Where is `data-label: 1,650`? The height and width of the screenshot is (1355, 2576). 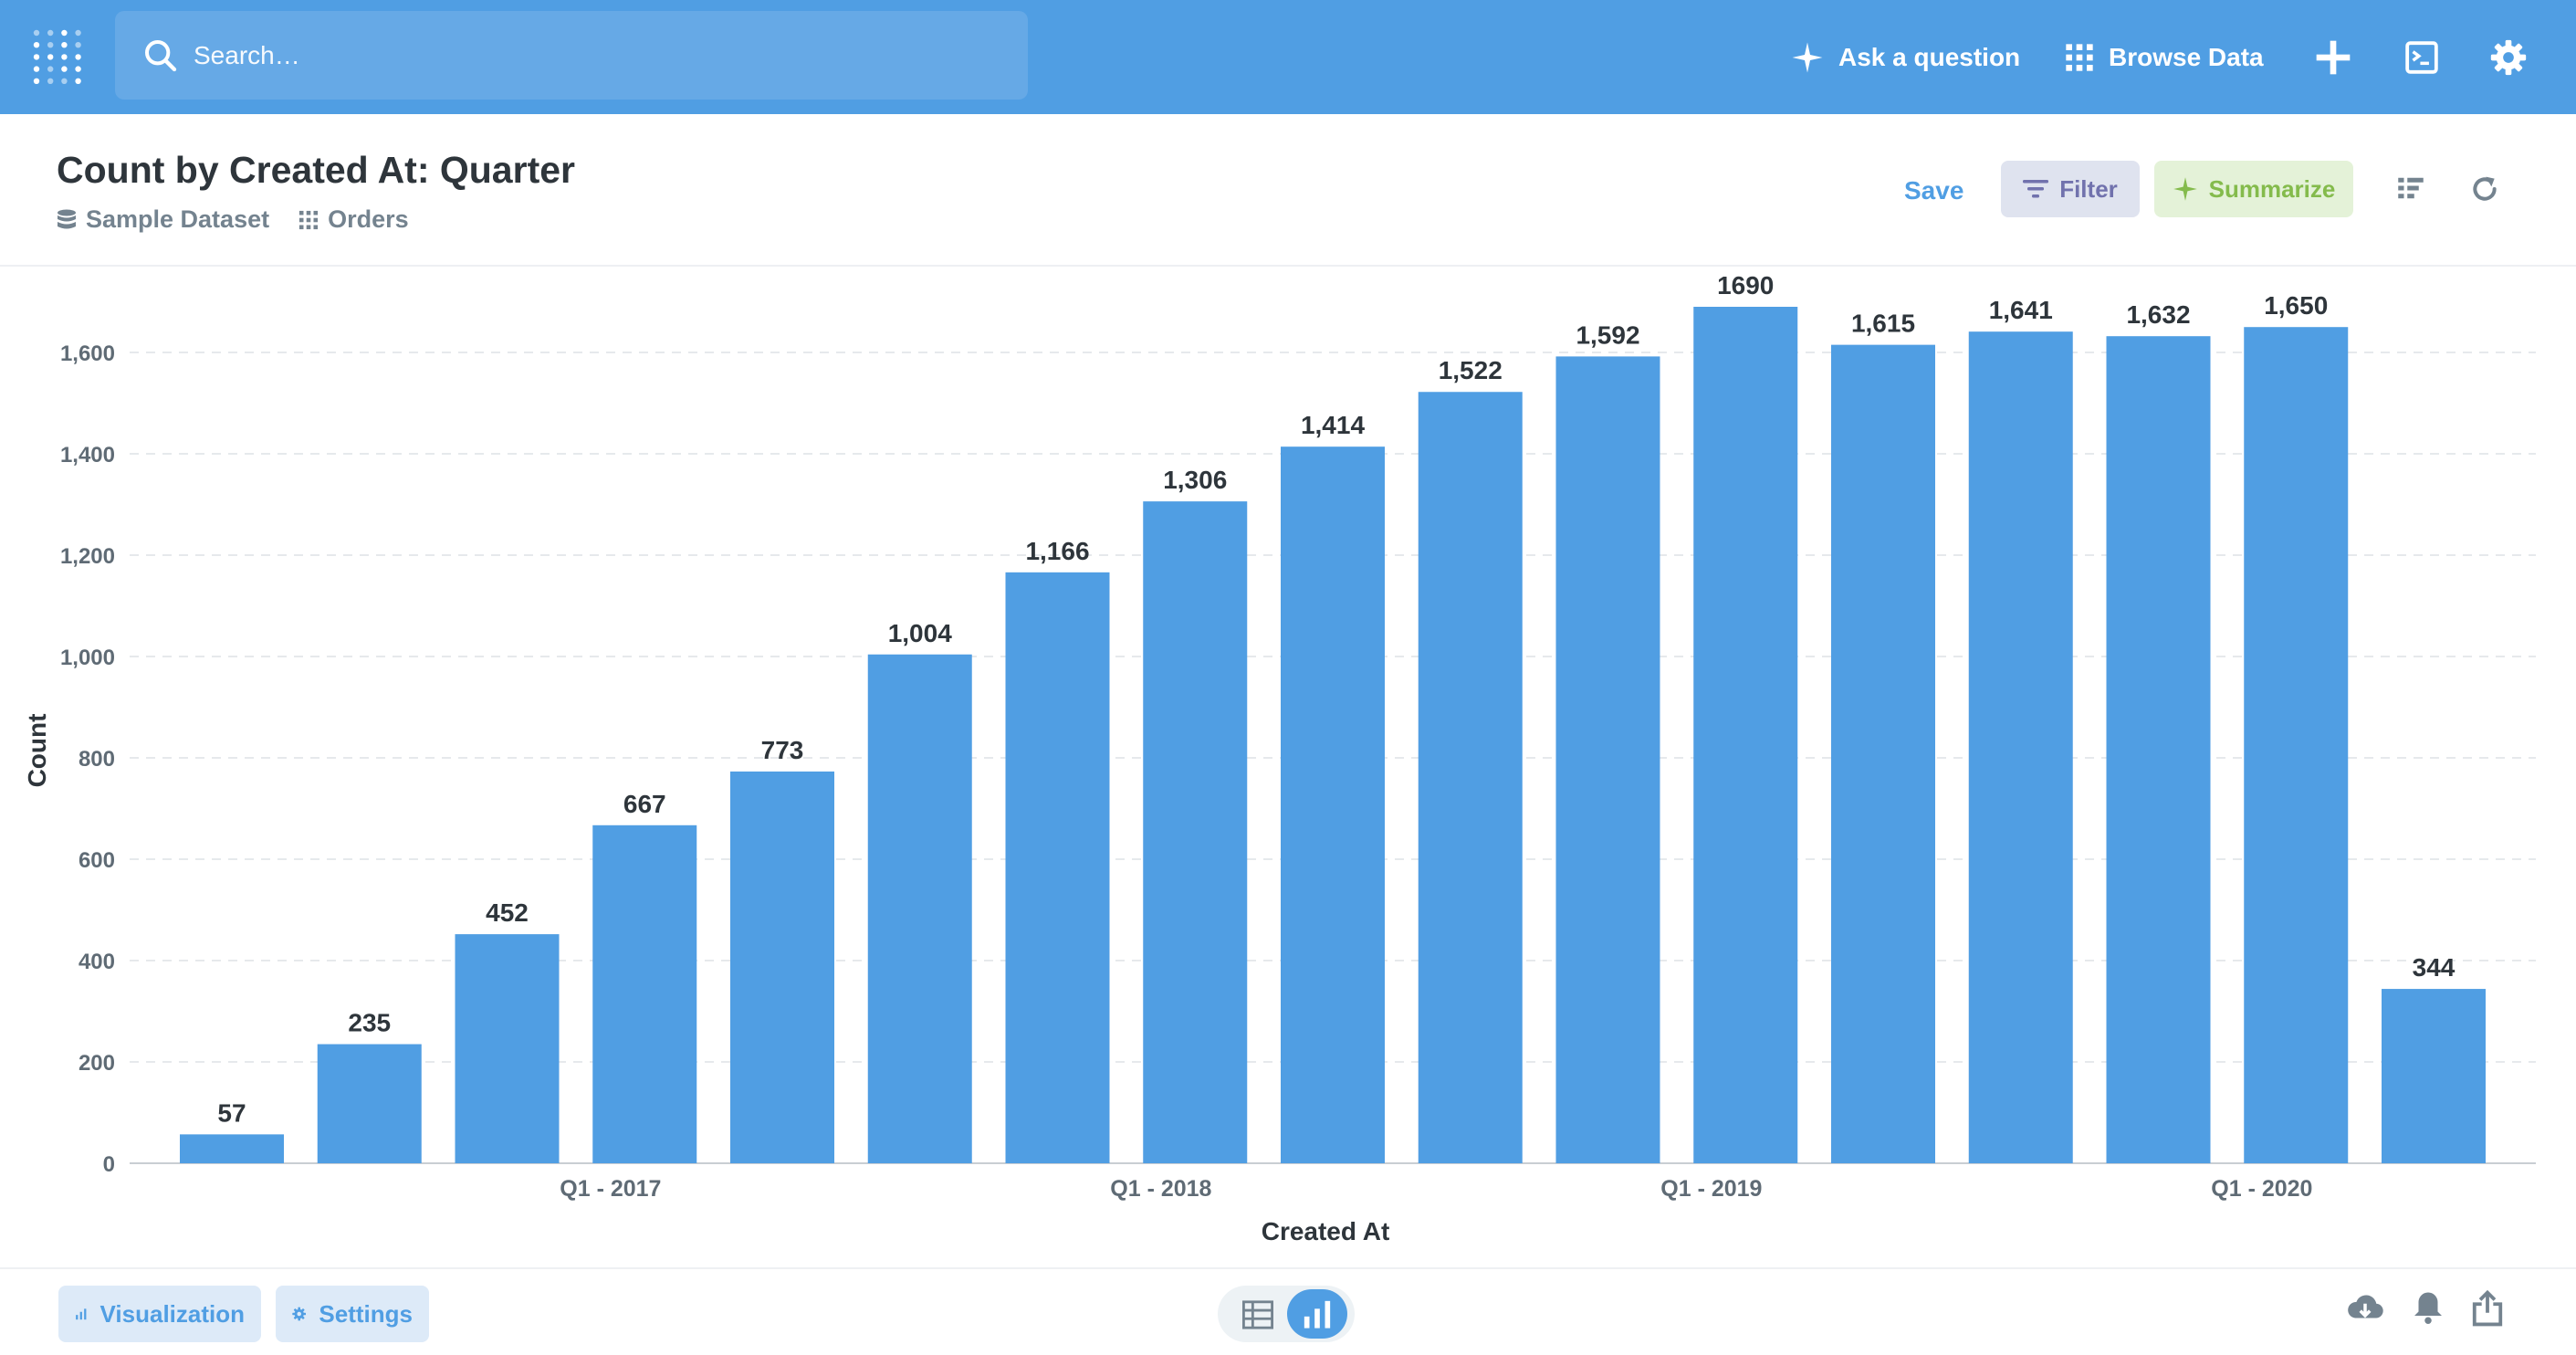 data-label: 1,650 is located at coordinates (2296, 305).